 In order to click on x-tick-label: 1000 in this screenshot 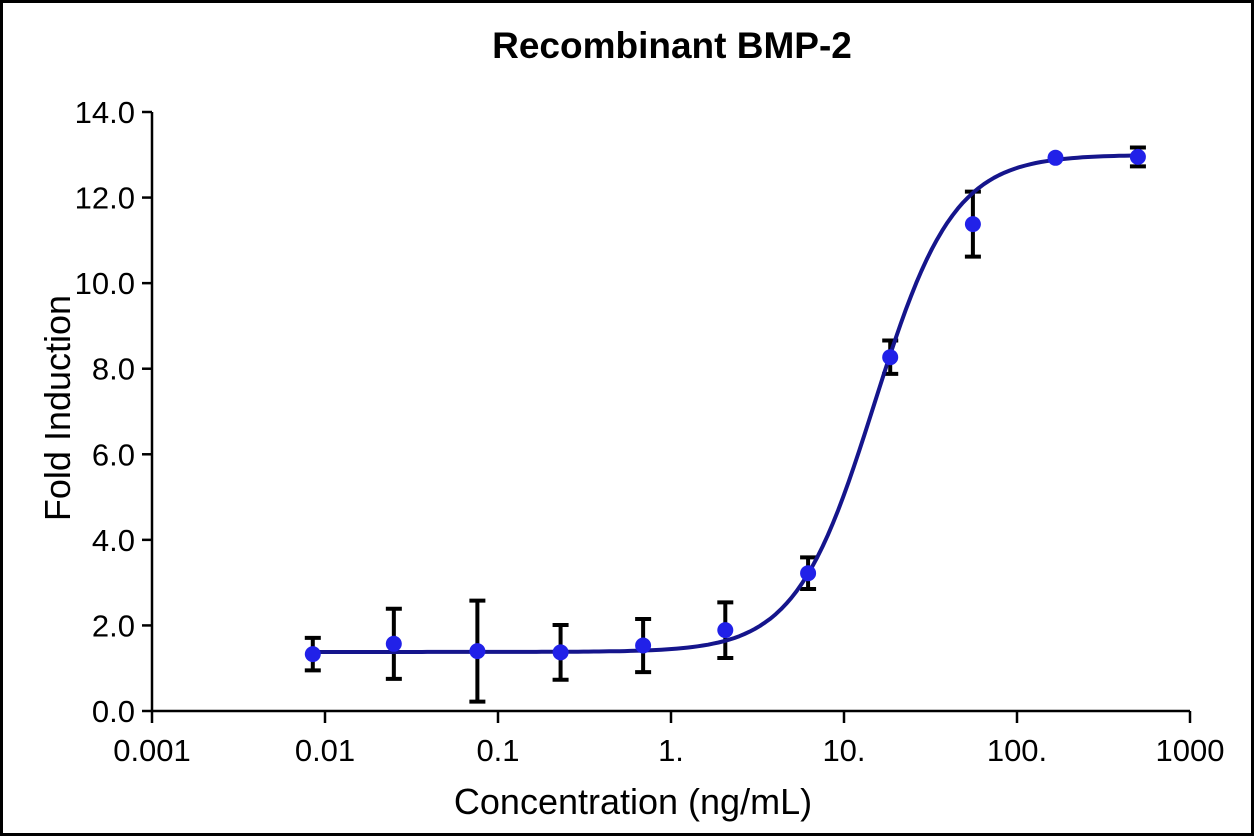, I will do `click(1190, 750)`.